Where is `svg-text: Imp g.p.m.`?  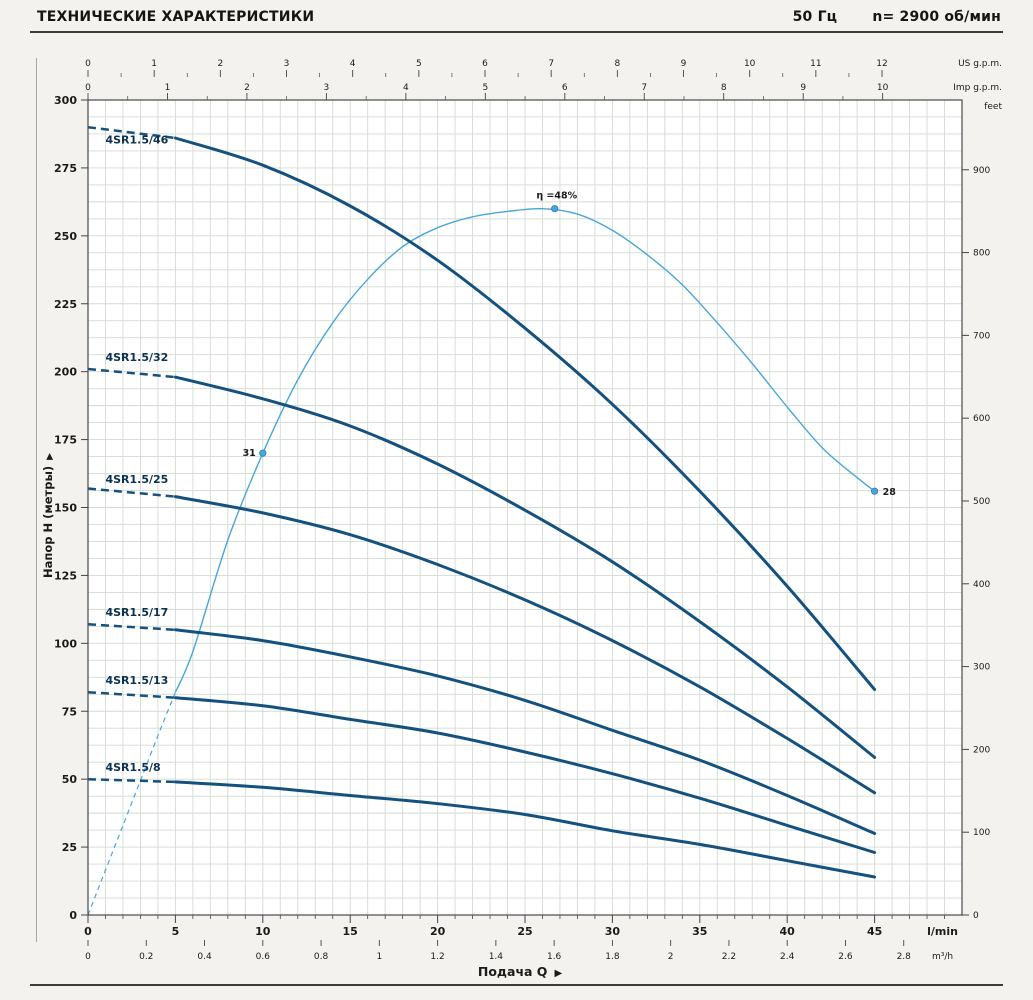
svg-text: Imp g.p.m. is located at coordinates (977, 88).